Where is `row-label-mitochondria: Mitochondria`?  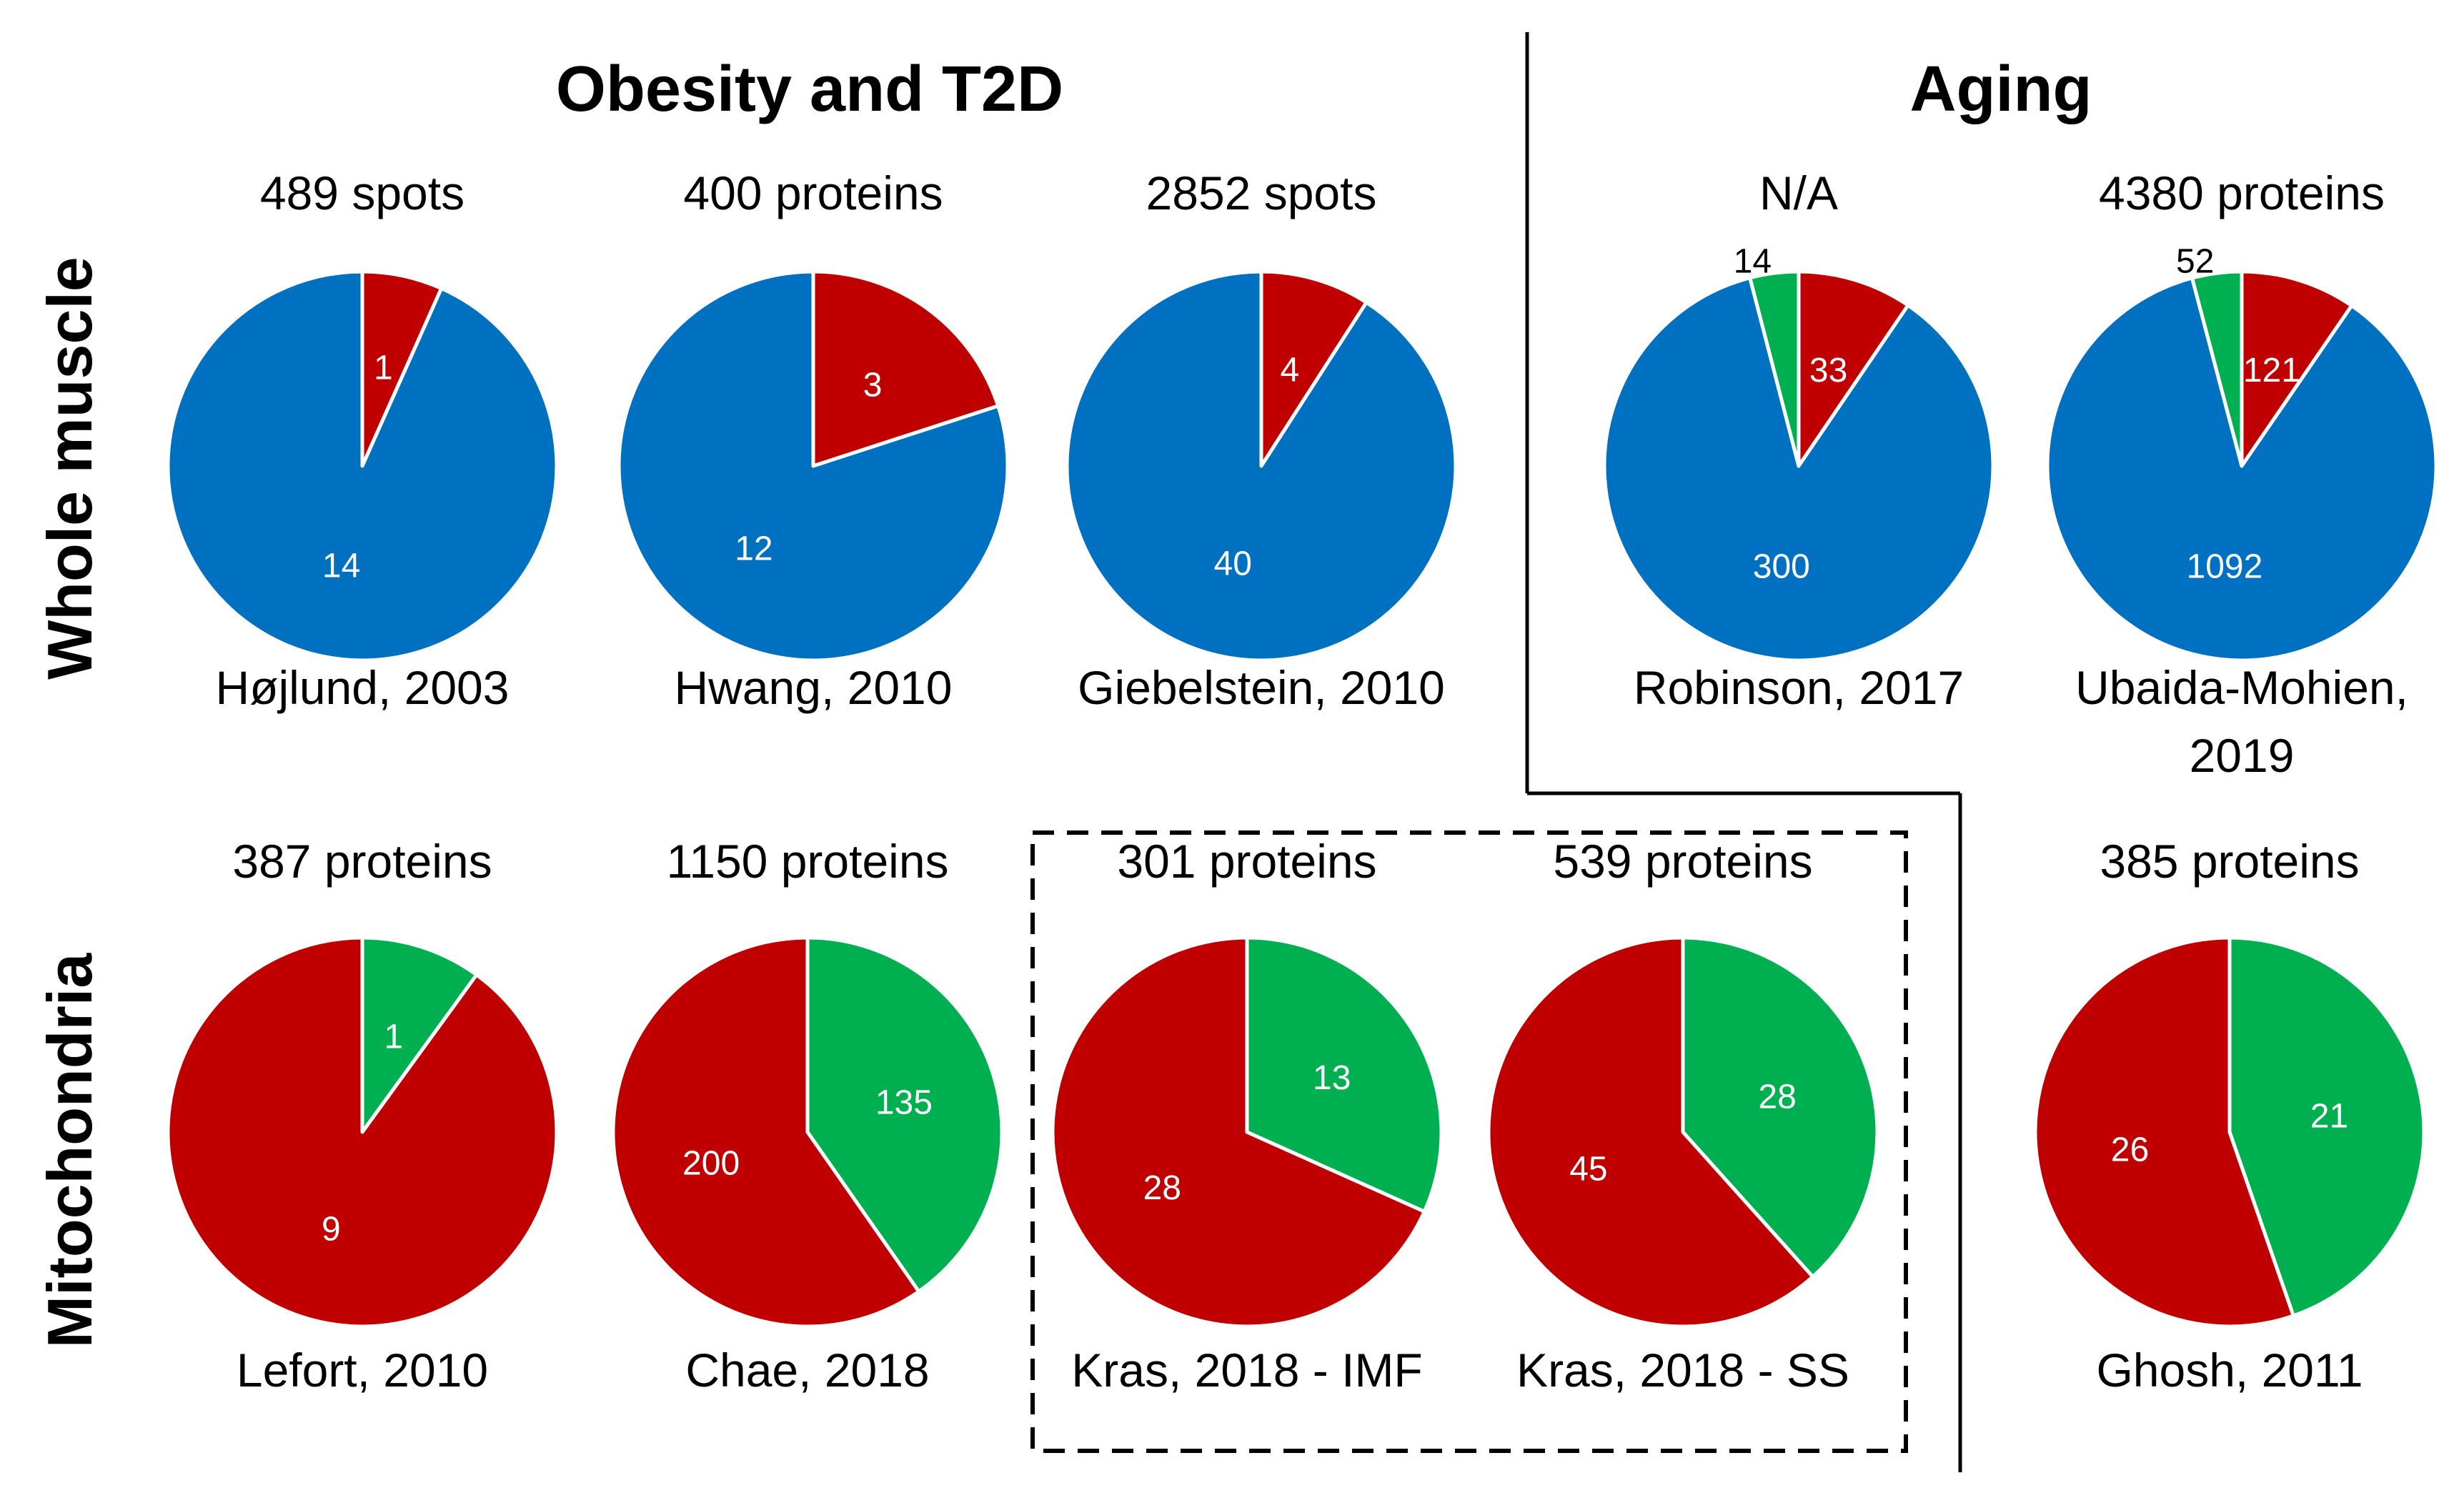
row-label-mitochondria: Mitochondria is located at coordinates (69, 1150).